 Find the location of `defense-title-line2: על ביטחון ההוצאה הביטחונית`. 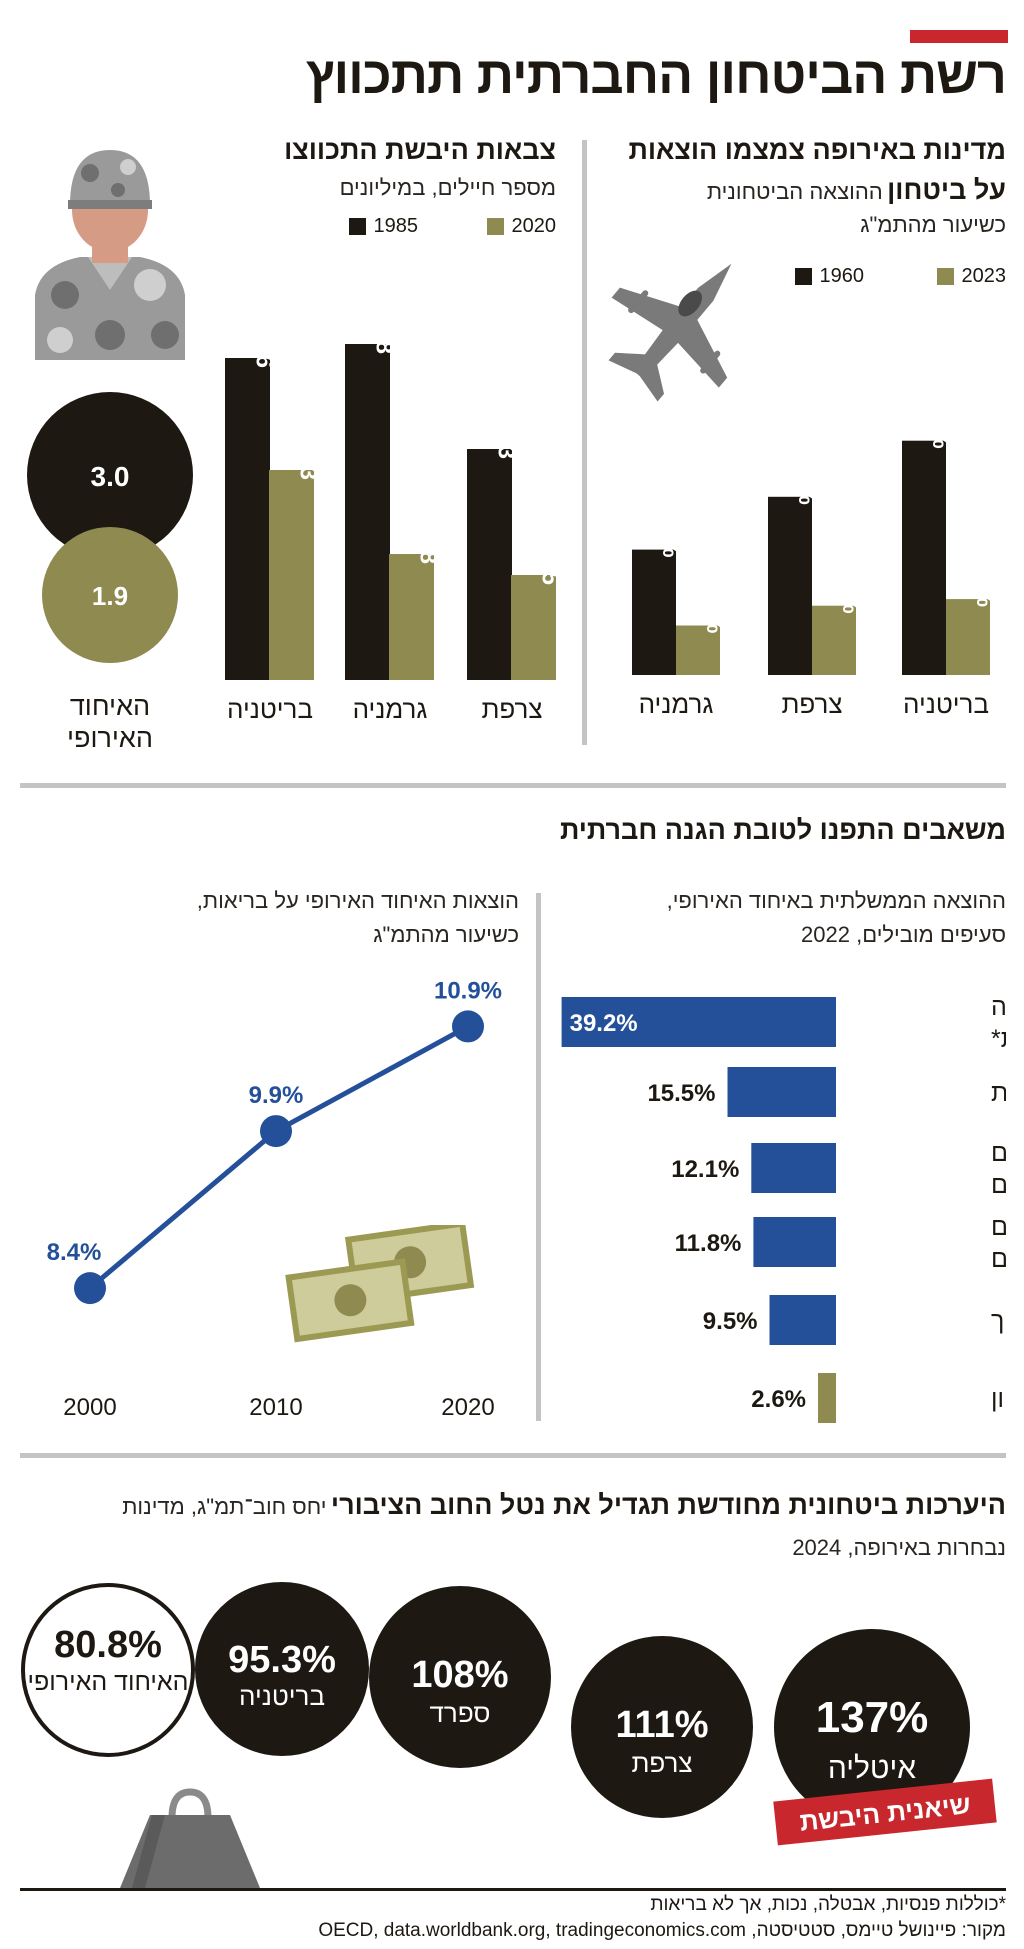

defense-title-line2: על ביטחון ההוצאה הביטחונית is located at coordinates (856, 190).